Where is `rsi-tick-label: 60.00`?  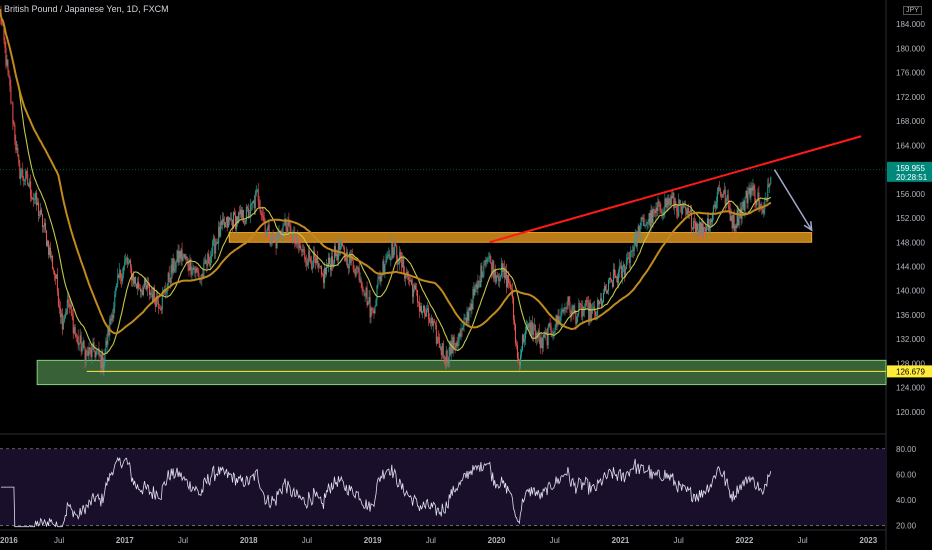 rsi-tick-label: 60.00 is located at coordinates (906, 474).